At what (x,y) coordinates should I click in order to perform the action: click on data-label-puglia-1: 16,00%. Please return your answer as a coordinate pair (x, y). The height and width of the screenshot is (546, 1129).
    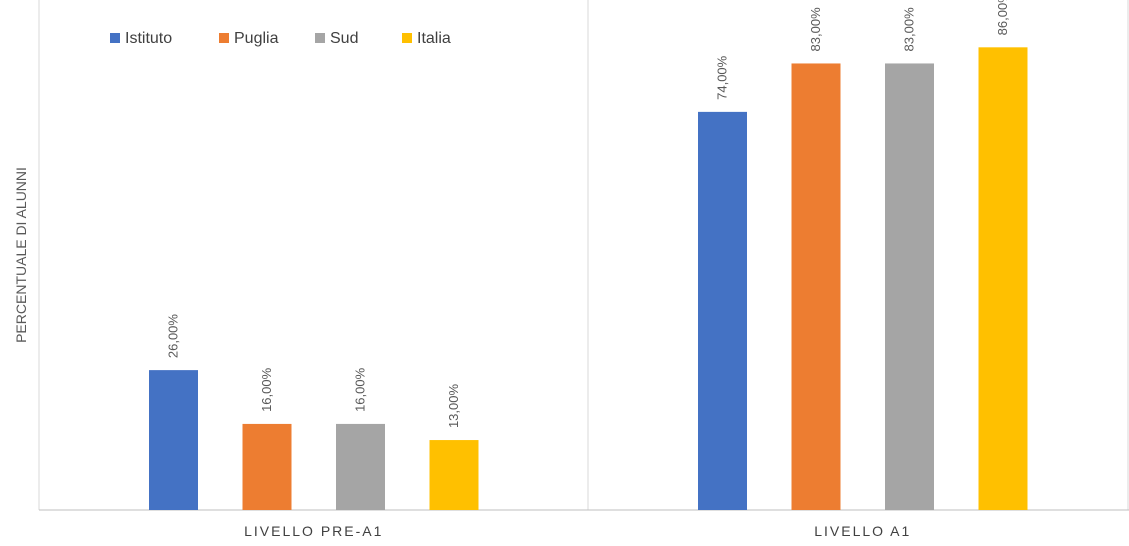
    Looking at the image, I should click on (266, 389).